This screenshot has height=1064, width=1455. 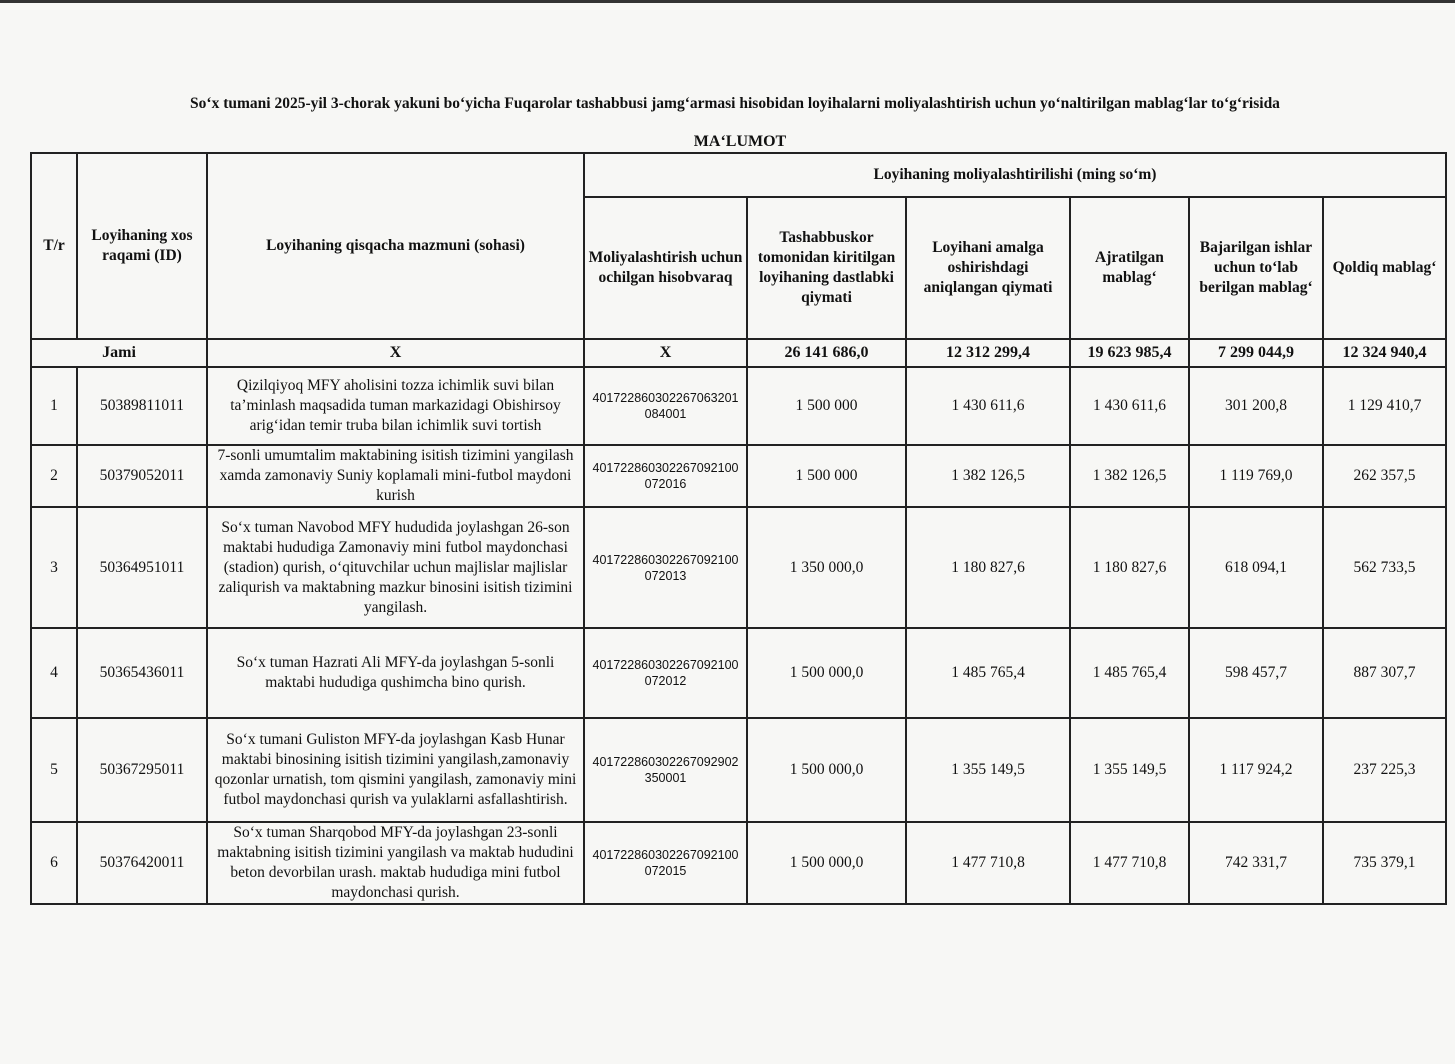 I want to click on header-summary: Loyihaning qisqacha mazmuni (sohasi), so click(x=395, y=246).